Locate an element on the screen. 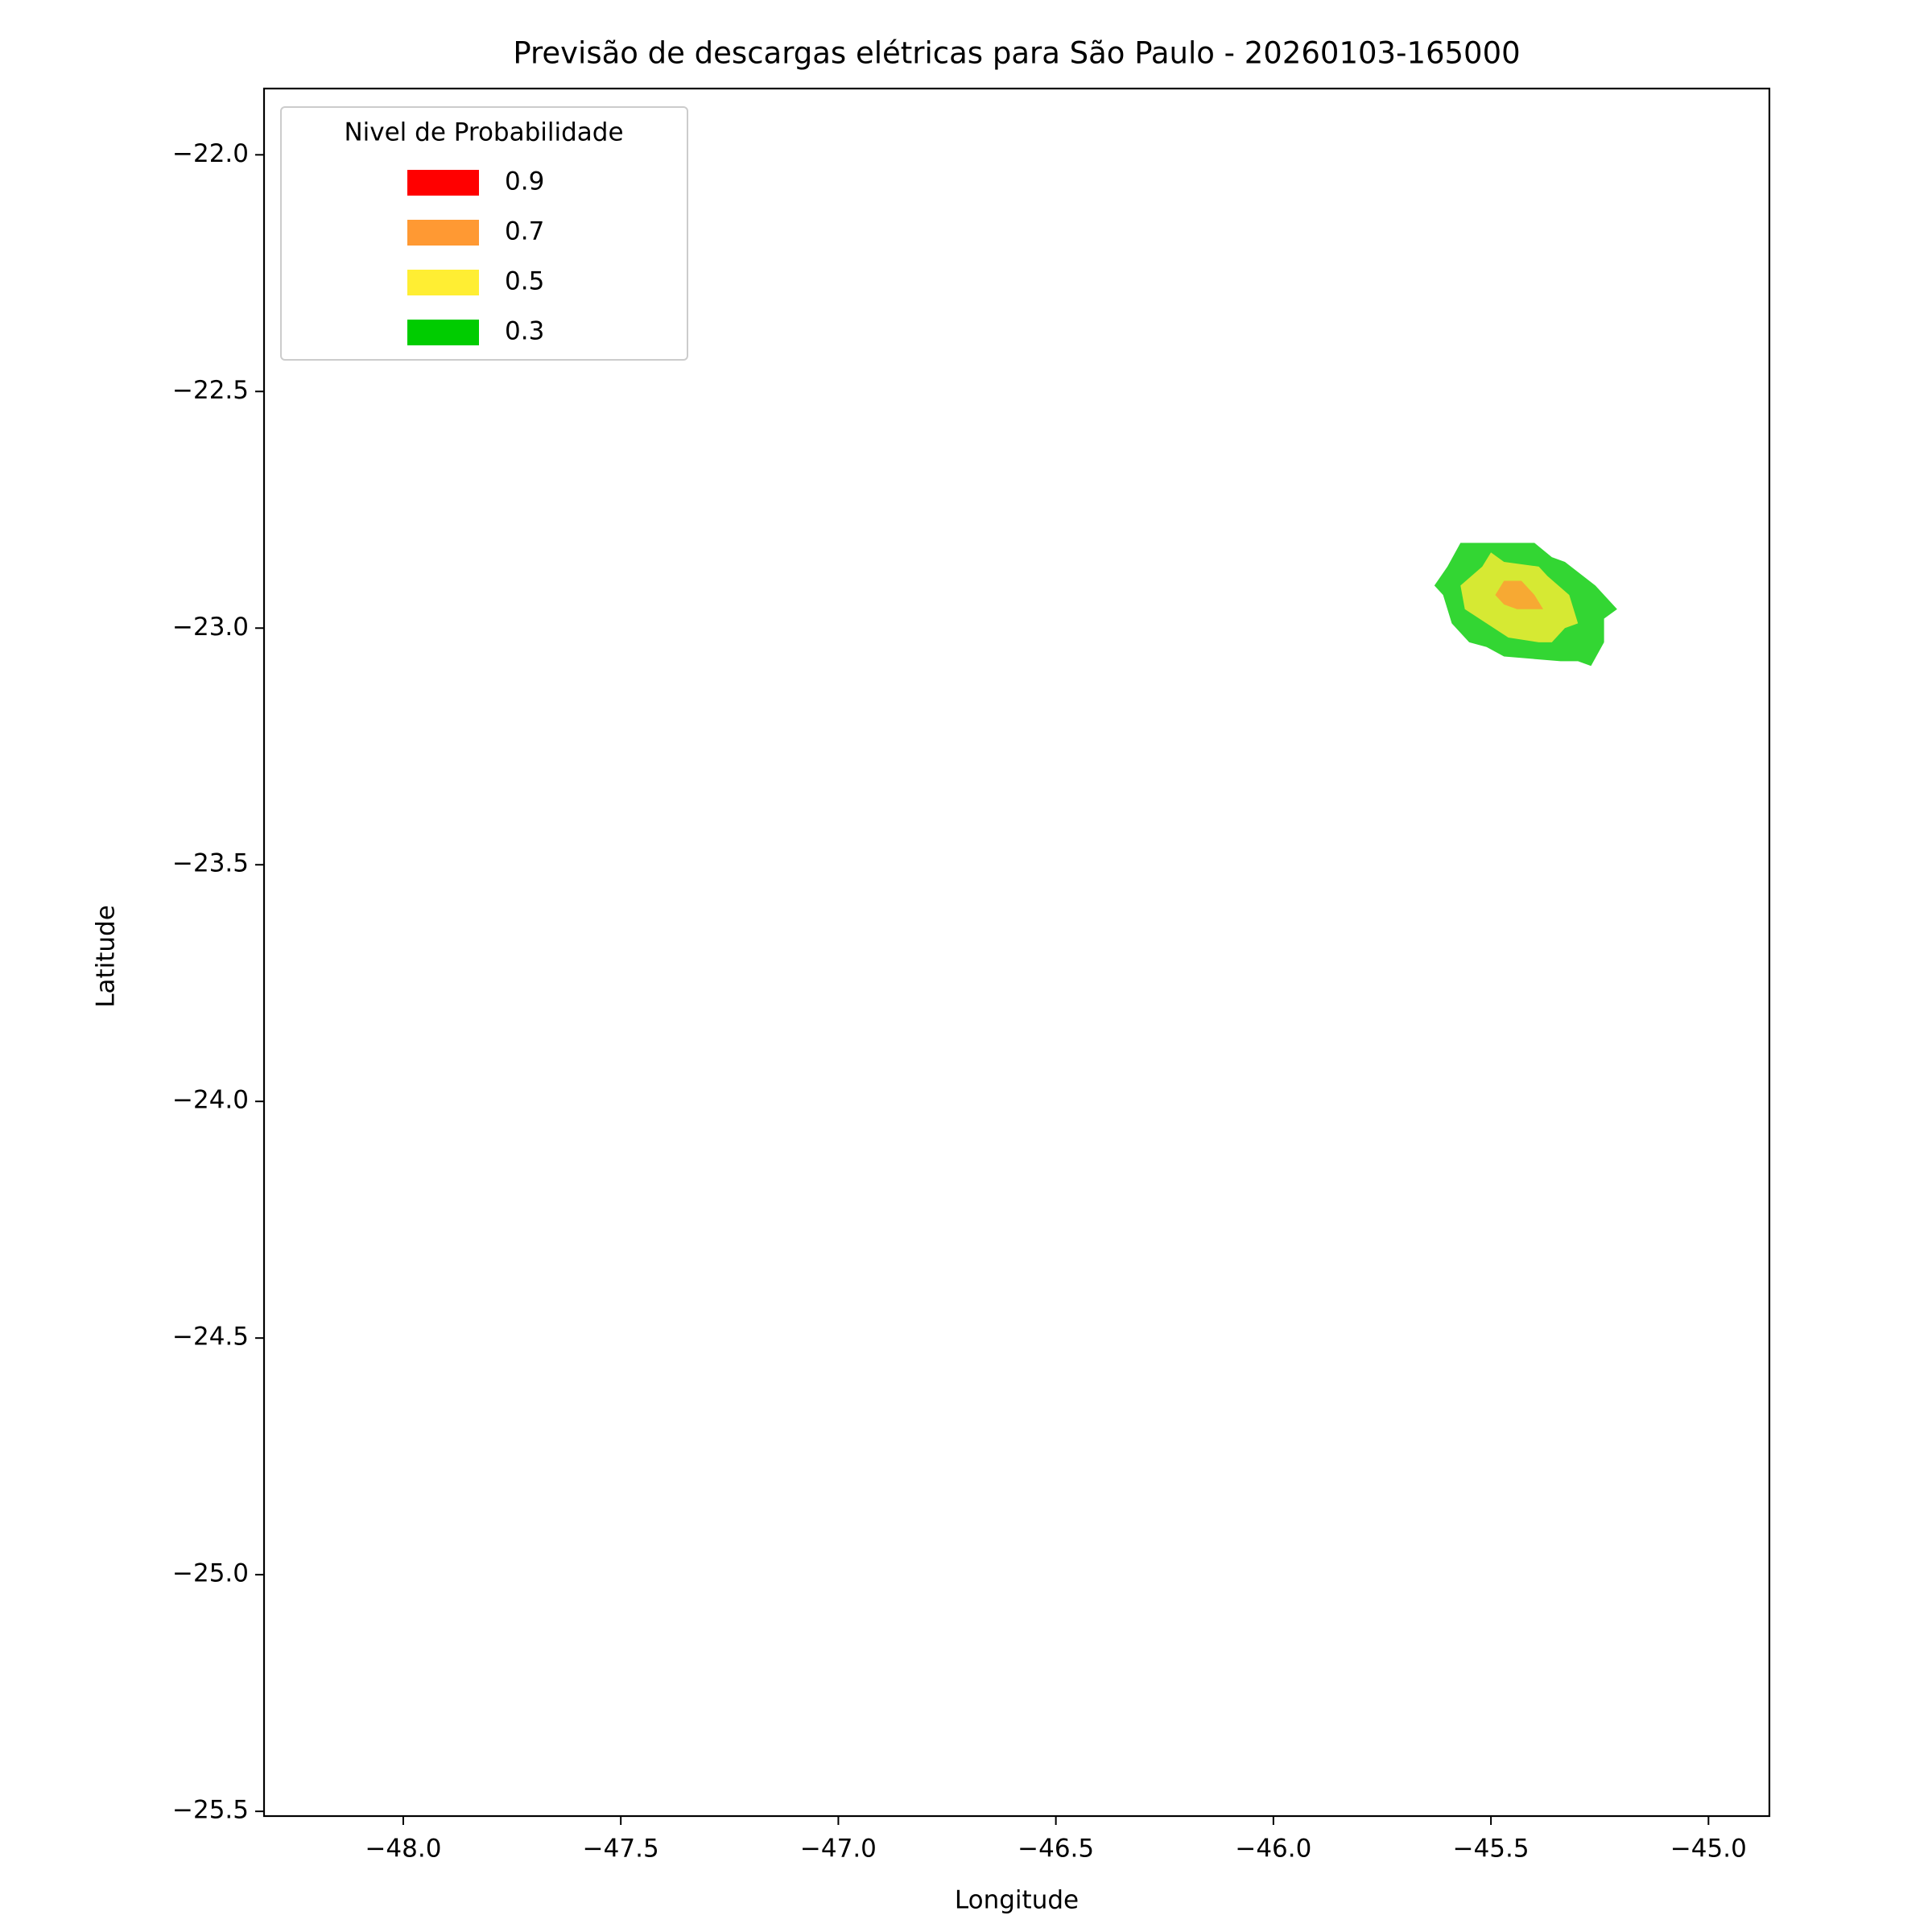 The width and height of the screenshot is (1932, 1932). y-tick-label: −22.5 is located at coordinates (211, 390).